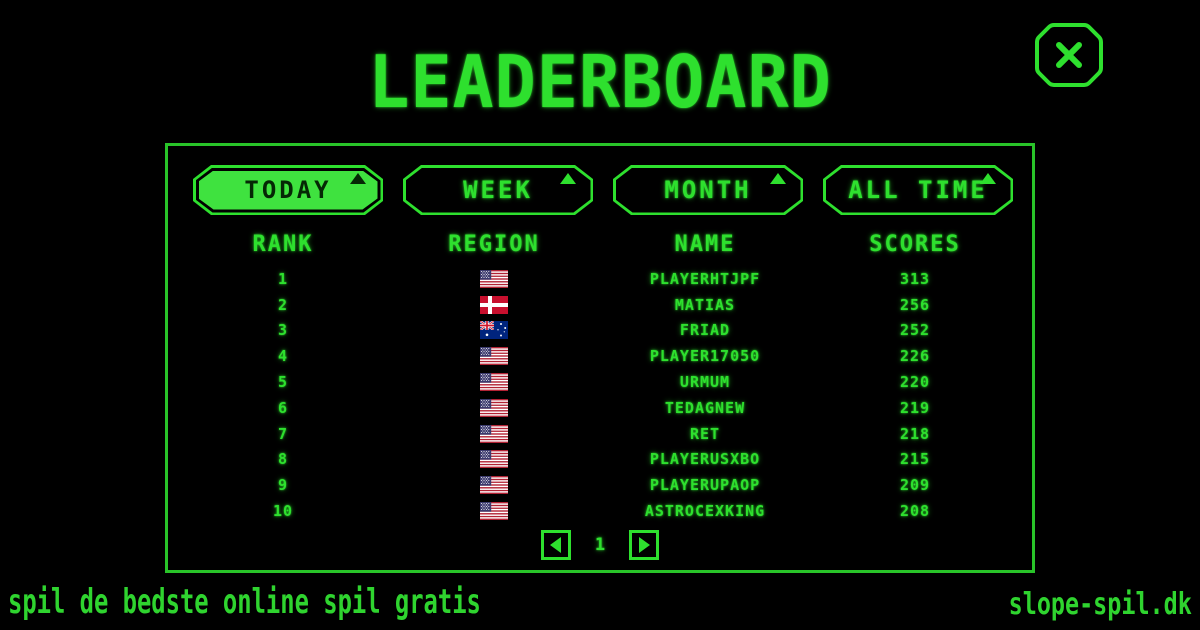 Image resolution: width=1200 pixels, height=630 pixels. What do you see at coordinates (600, 279) in the screenshot?
I see `table-row: 1 PLAYERHTJPF 313` at bounding box center [600, 279].